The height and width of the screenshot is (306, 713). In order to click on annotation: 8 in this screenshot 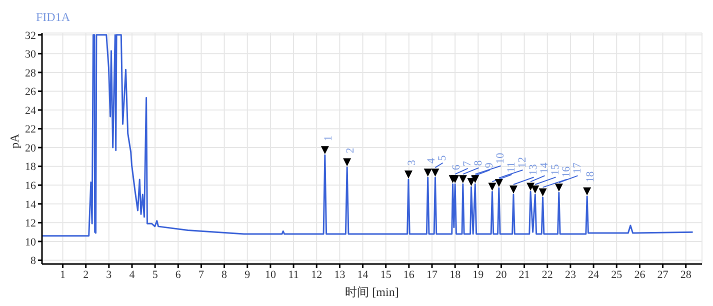, I will do `click(478, 163)`.